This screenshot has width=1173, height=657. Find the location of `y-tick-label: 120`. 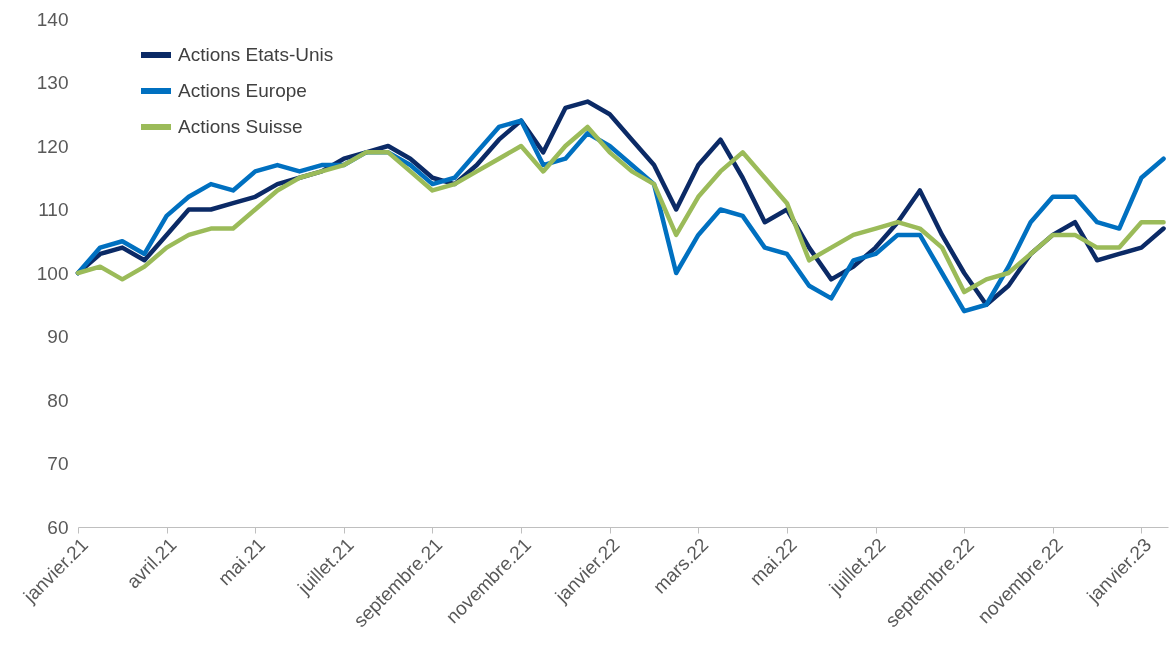

y-tick-label: 120 is located at coordinates (52, 146).